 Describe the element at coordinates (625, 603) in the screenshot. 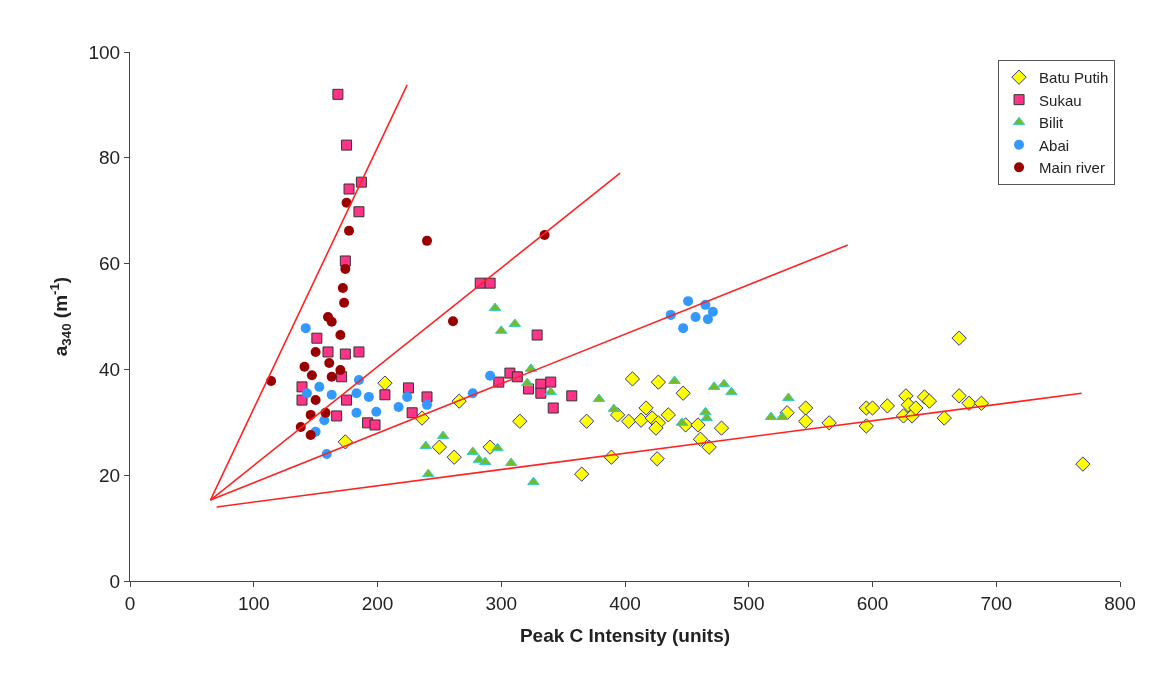

I see `x-tick-label: 400` at that location.